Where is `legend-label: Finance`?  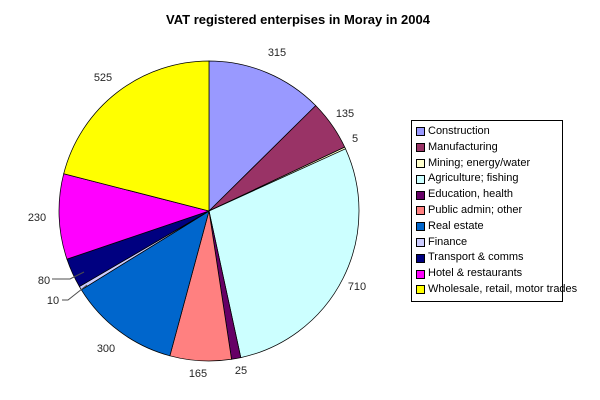 legend-label: Finance is located at coordinates (448, 241).